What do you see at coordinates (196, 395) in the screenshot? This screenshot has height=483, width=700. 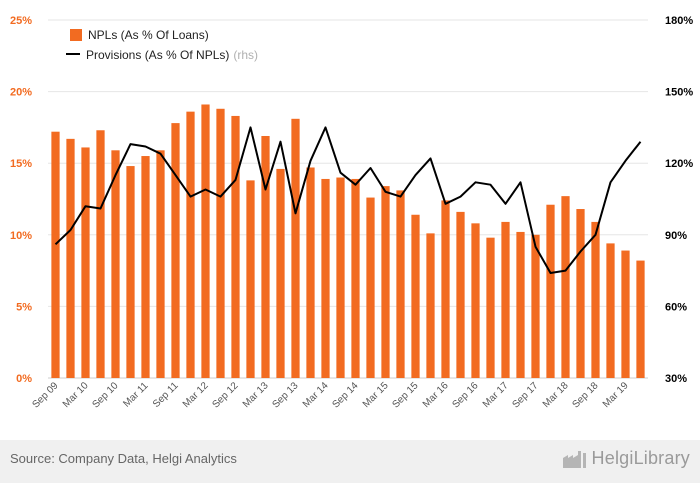 I see `x-tick-label: Mar 12` at bounding box center [196, 395].